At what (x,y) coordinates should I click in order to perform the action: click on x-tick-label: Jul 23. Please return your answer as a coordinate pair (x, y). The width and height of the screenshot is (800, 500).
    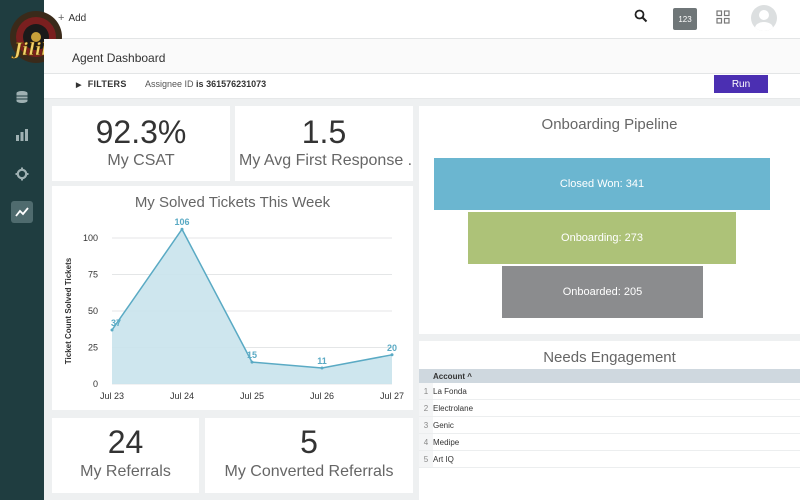
    Looking at the image, I should click on (112, 396).